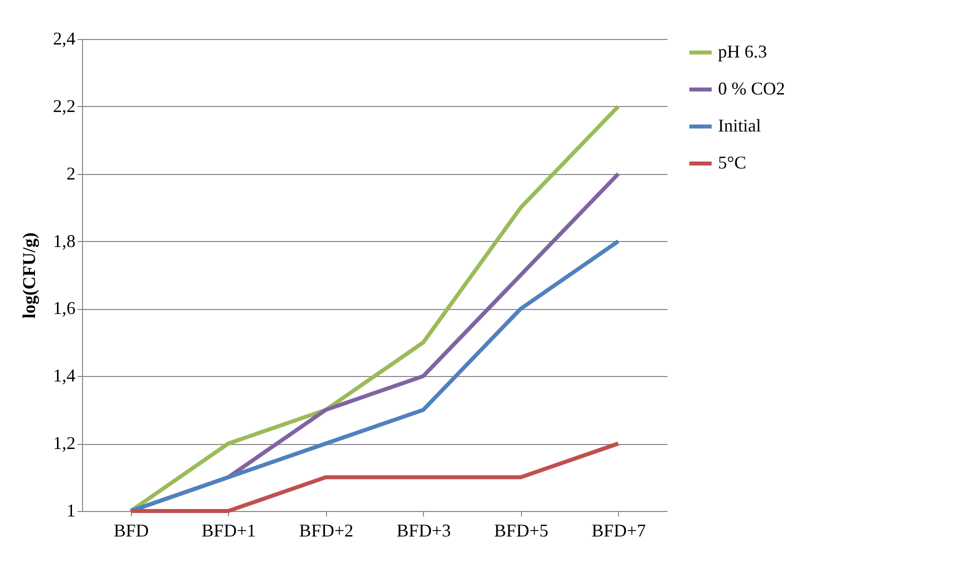 This screenshot has width=959, height=578. What do you see at coordinates (521, 530) in the screenshot?
I see `x-tick-label: BFD+5` at bounding box center [521, 530].